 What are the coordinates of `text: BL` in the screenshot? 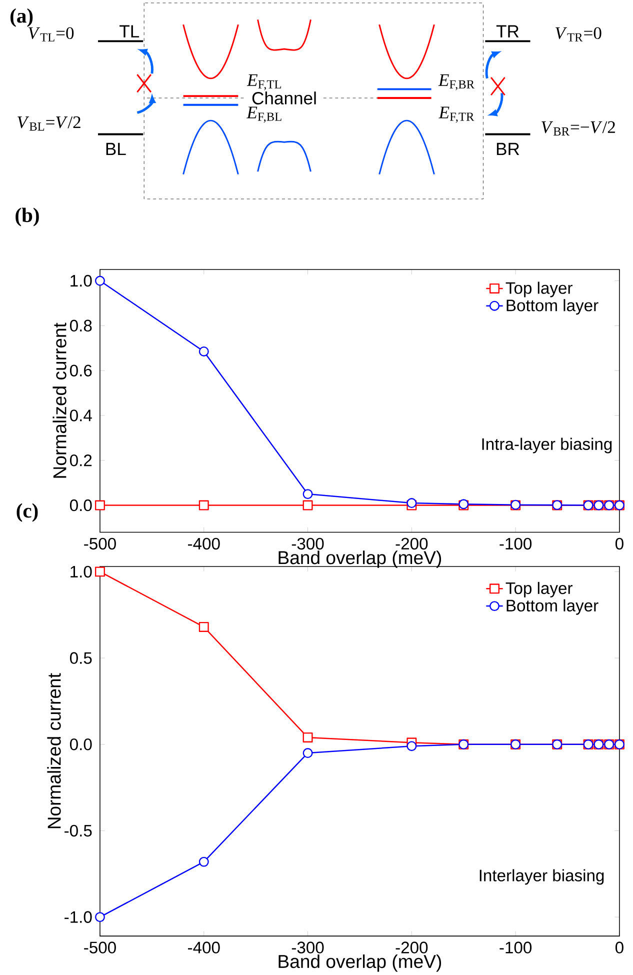 It's located at (116, 149).